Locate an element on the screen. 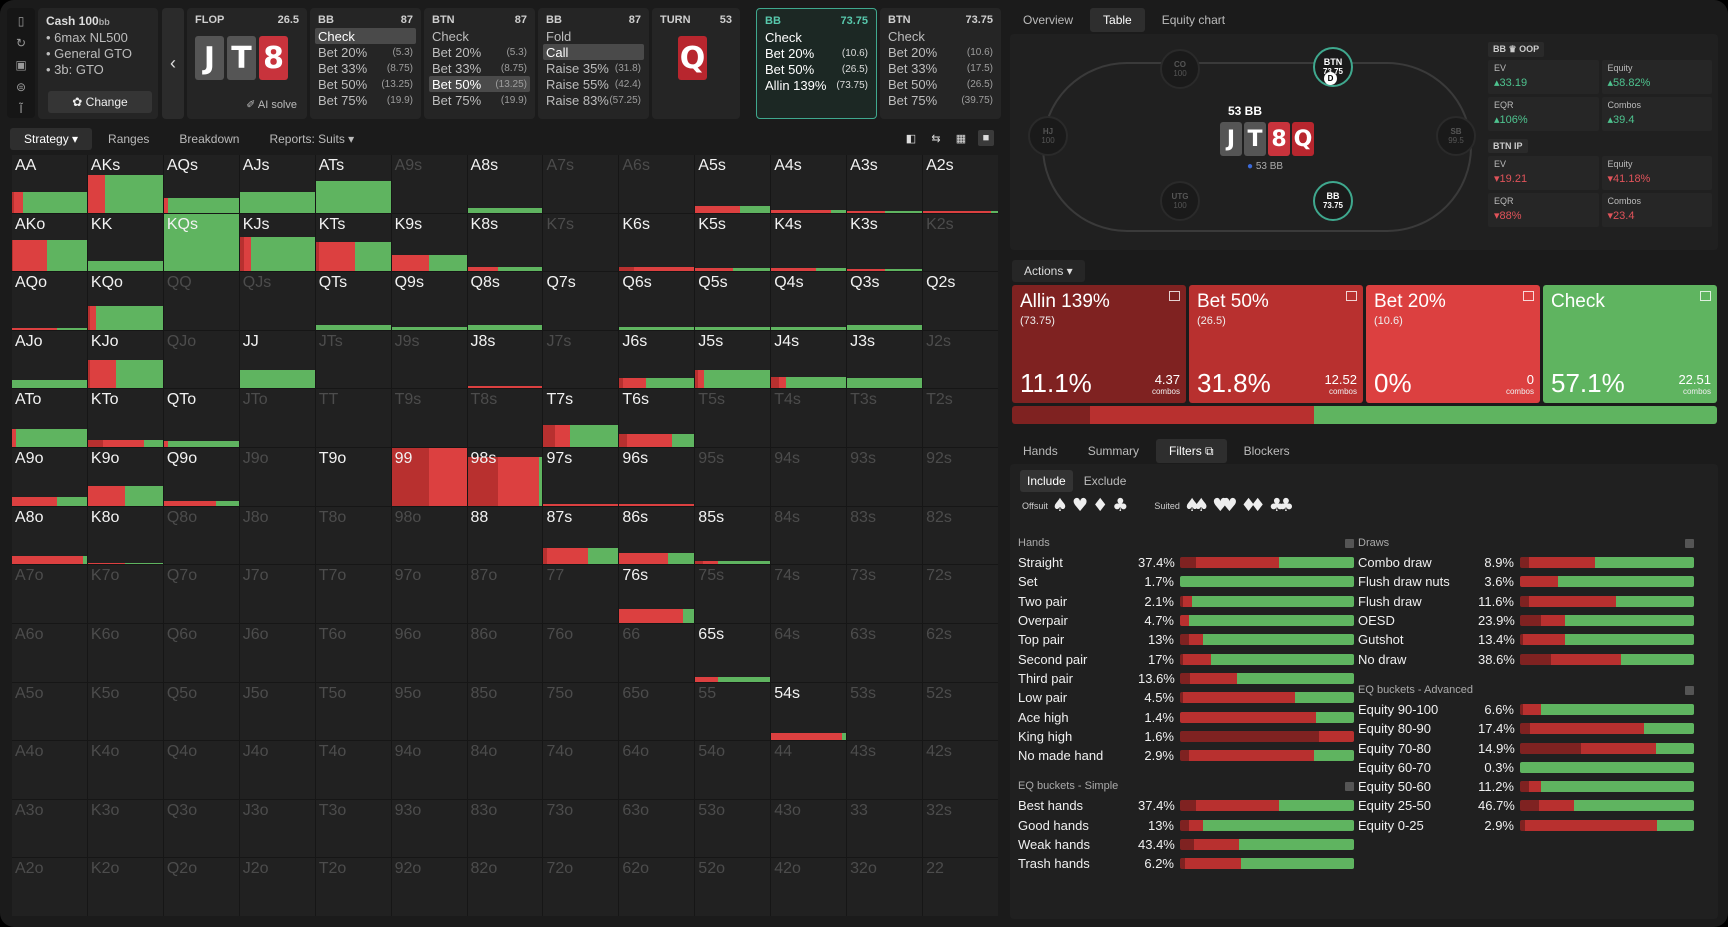  hand-cell: KJs is located at coordinates (277, 242).